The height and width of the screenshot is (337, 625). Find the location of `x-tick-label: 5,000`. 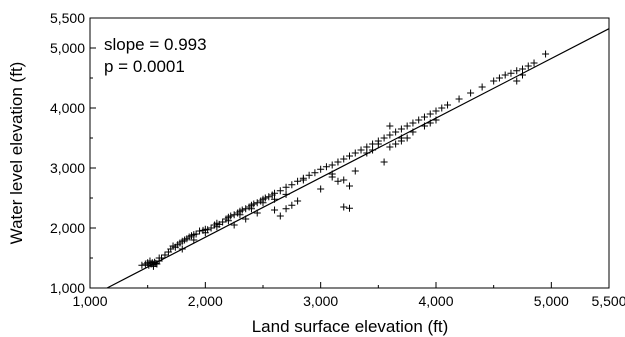

x-tick-label: 5,000 is located at coordinates (551, 301).